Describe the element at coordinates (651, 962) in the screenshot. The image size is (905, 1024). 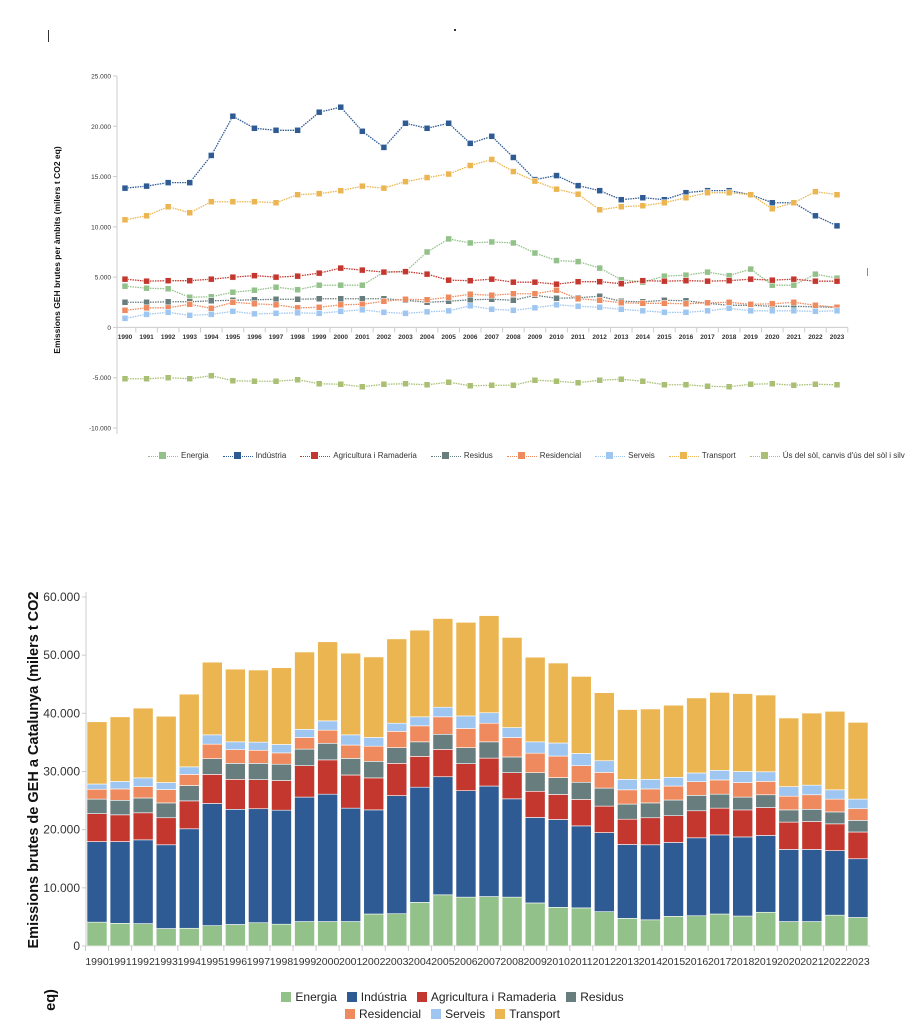
I see `x-tick-label: 2014` at that location.